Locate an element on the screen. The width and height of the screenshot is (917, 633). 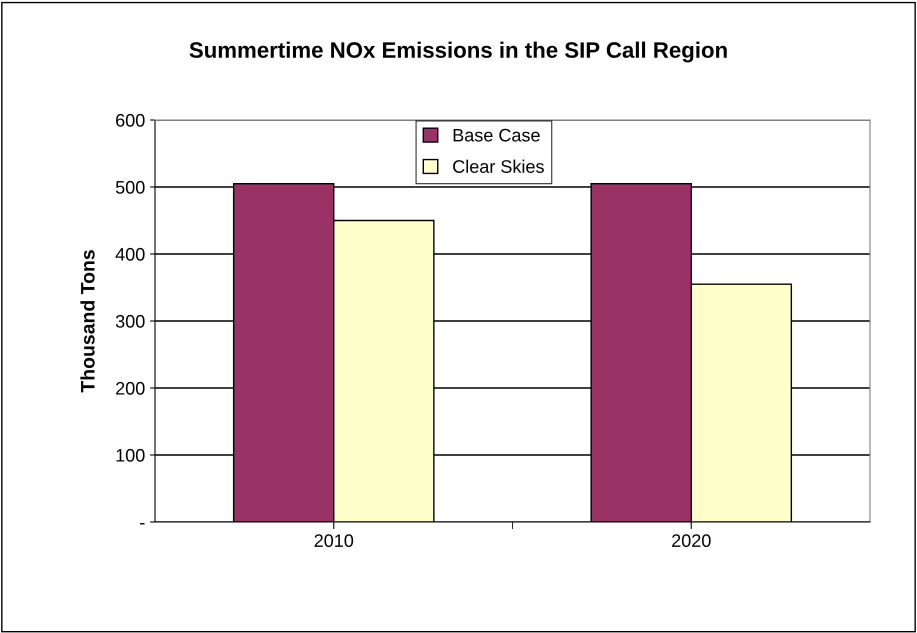
y-axis-title: Thousand Tons is located at coordinates (87, 321).